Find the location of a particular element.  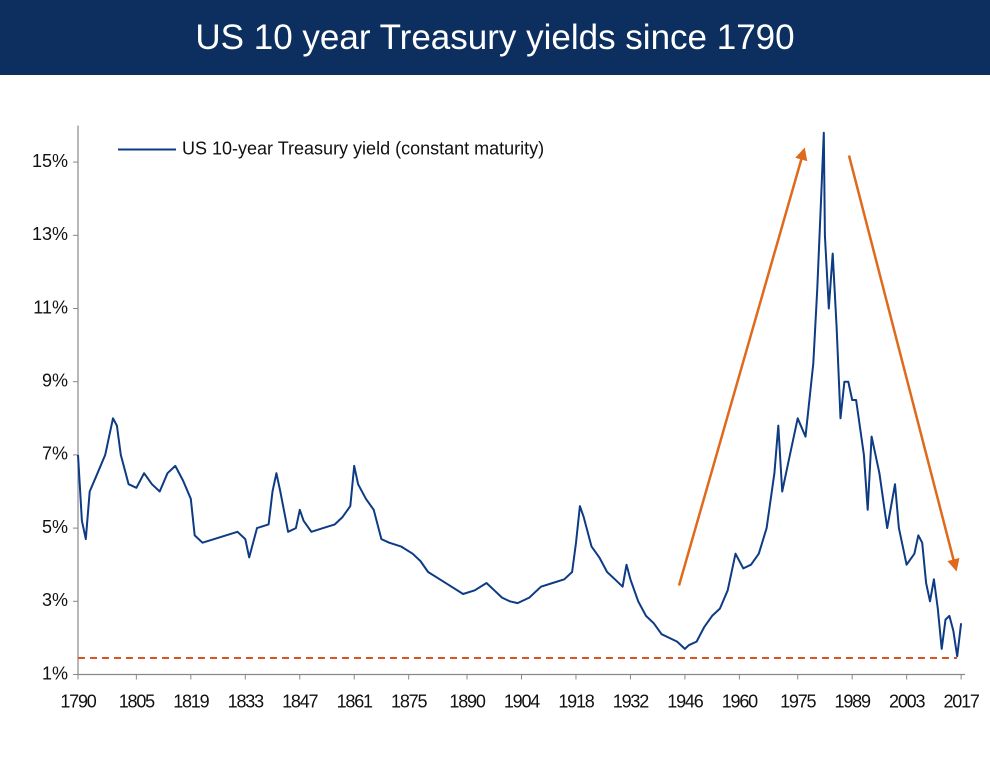

x-tick-label: 1890 is located at coordinates (467, 701).